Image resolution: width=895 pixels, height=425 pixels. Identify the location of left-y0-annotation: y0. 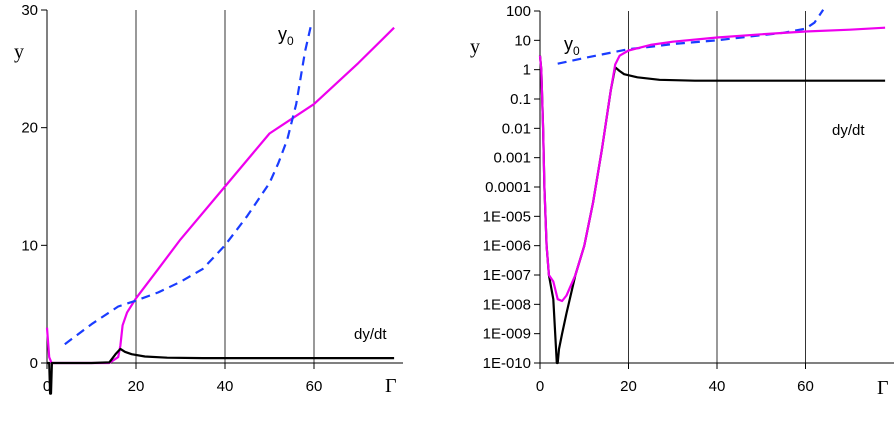
(286, 36).